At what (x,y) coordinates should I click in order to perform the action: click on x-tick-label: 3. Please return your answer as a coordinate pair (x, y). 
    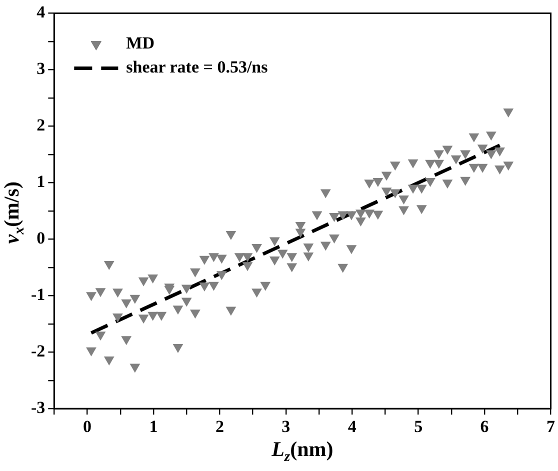
    Looking at the image, I should click on (286, 426).